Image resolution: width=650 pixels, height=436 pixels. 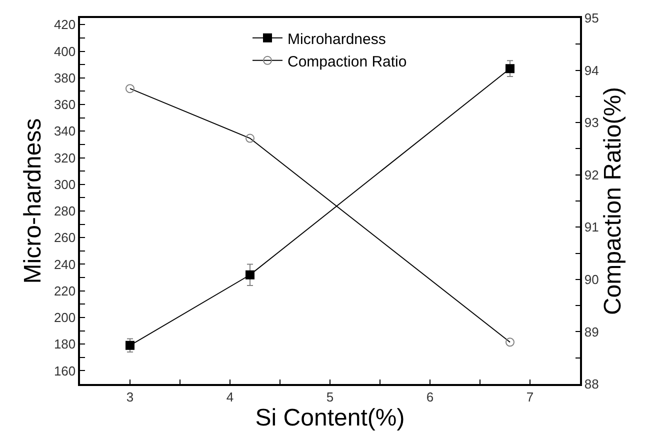 What do you see at coordinates (591, 18) in the screenshot?
I see `y2-tick-label: 95` at bounding box center [591, 18].